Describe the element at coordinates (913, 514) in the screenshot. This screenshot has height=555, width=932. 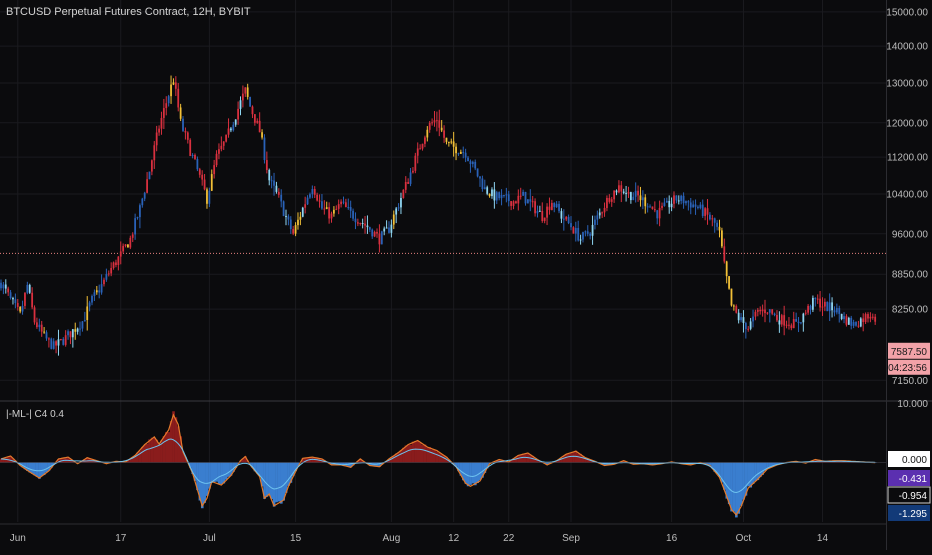
I see `osc-value-label: -1.295` at that location.